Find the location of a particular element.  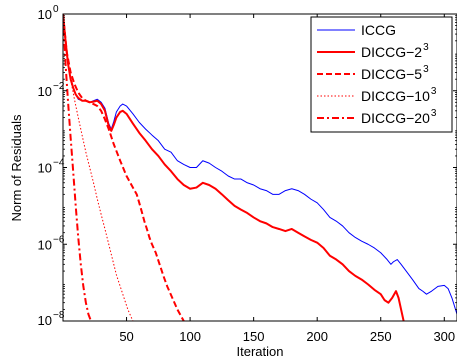

legend-label-sup-4: 3 is located at coordinates (434, 113).